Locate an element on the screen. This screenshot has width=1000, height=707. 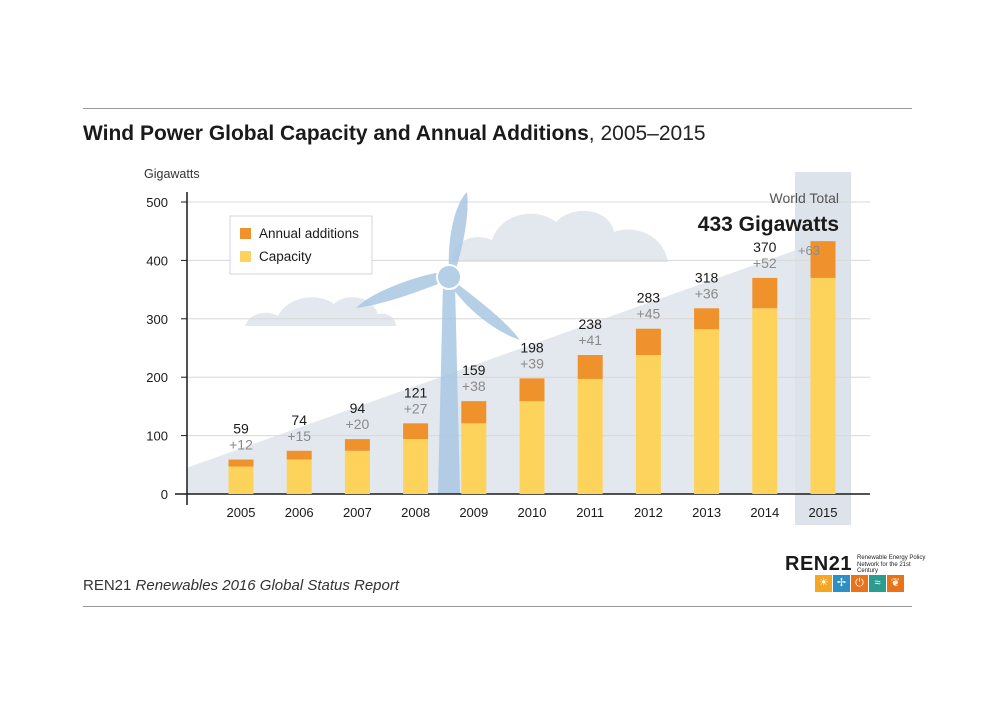
wind-turbine-icon is located at coordinates (438, 343).